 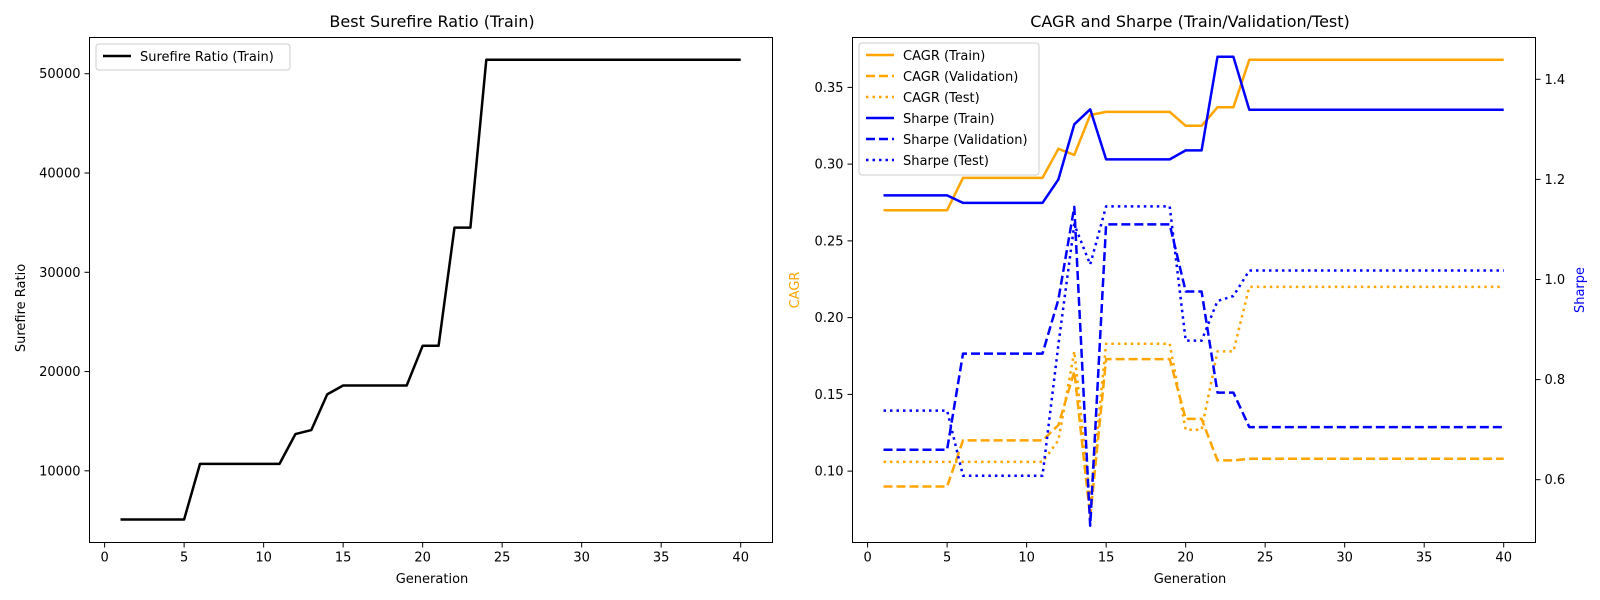 I want to click on left-legend-label: Surefire Ratio (Train), so click(x=207, y=57).